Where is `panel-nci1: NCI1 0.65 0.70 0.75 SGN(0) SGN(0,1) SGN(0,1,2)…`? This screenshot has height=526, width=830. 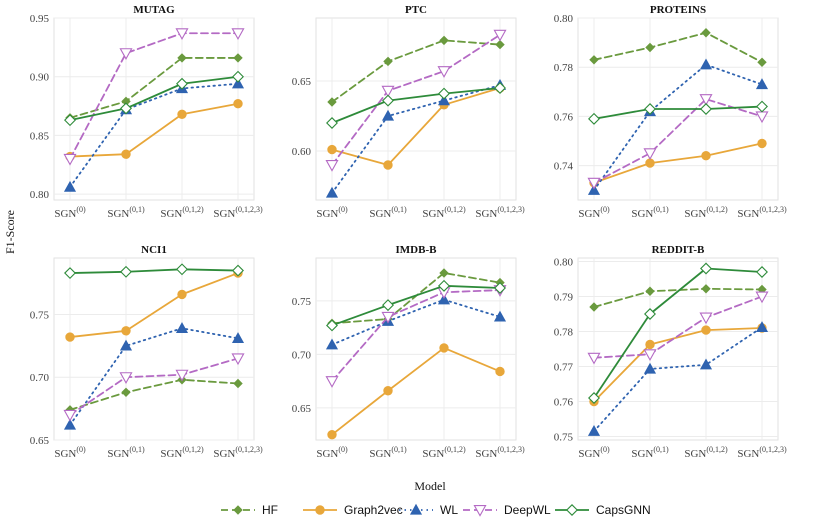
panel-nci1: NCI1 0.65 0.70 0.75 SGN(0) SGN(0,1) SGN(0,1,2)… is located at coordinates (146, 352).